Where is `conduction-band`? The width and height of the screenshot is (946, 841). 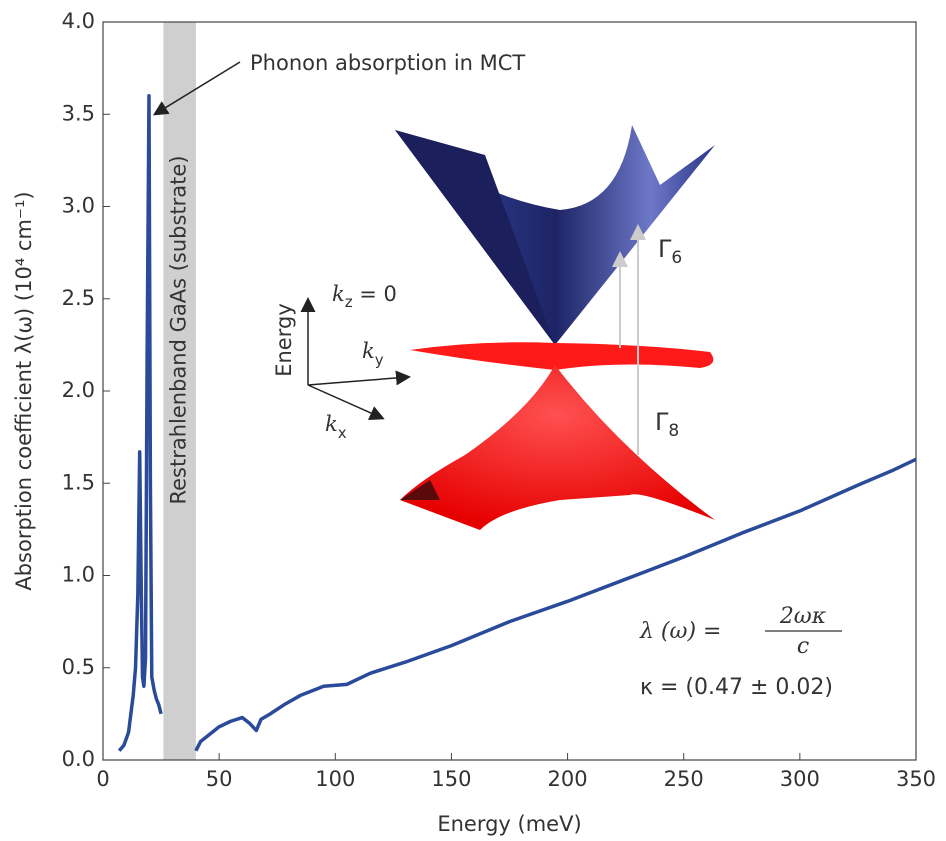 conduction-band is located at coordinates (555, 235).